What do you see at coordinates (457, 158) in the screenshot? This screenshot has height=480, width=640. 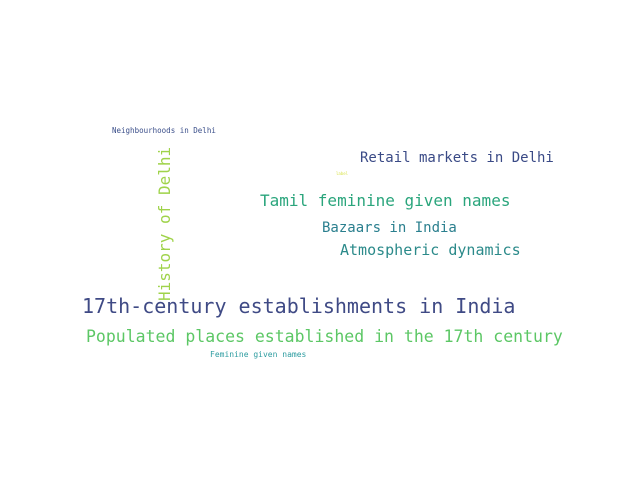 I see `word-retail-markets-in-delhi: Retail markets in Delhi` at bounding box center [457, 158].